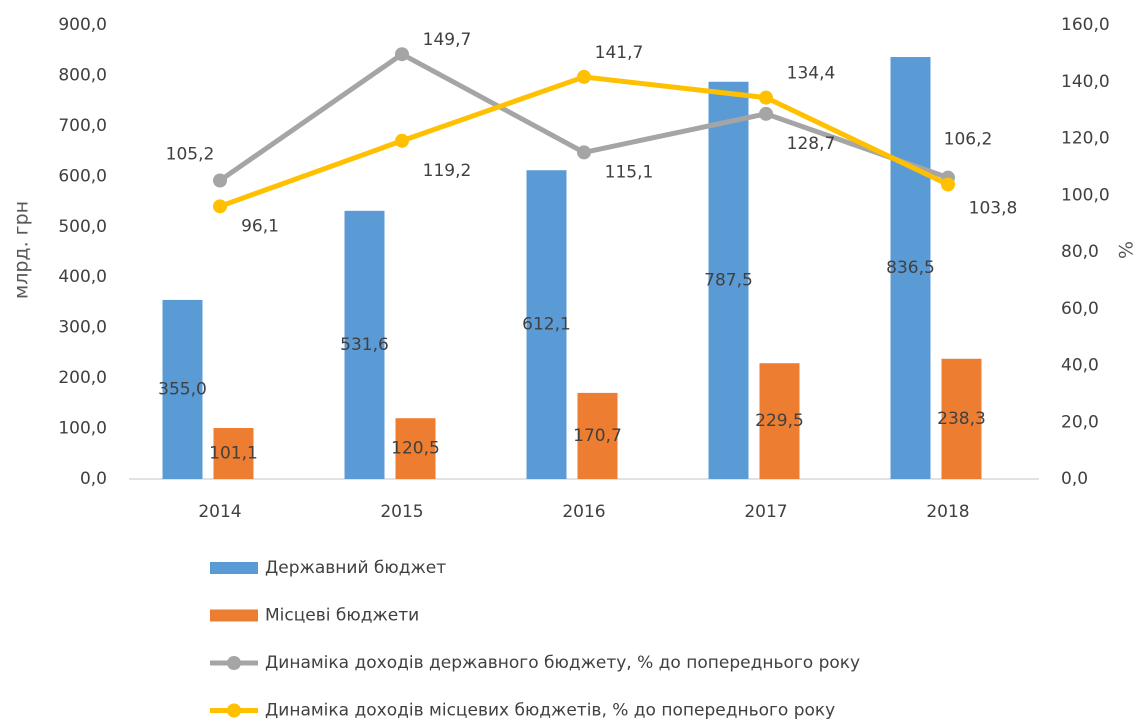 The image size is (1145, 726). What do you see at coordinates (82, 328) in the screenshot?
I see `y-tick-label: 300,0` at bounding box center [82, 328].